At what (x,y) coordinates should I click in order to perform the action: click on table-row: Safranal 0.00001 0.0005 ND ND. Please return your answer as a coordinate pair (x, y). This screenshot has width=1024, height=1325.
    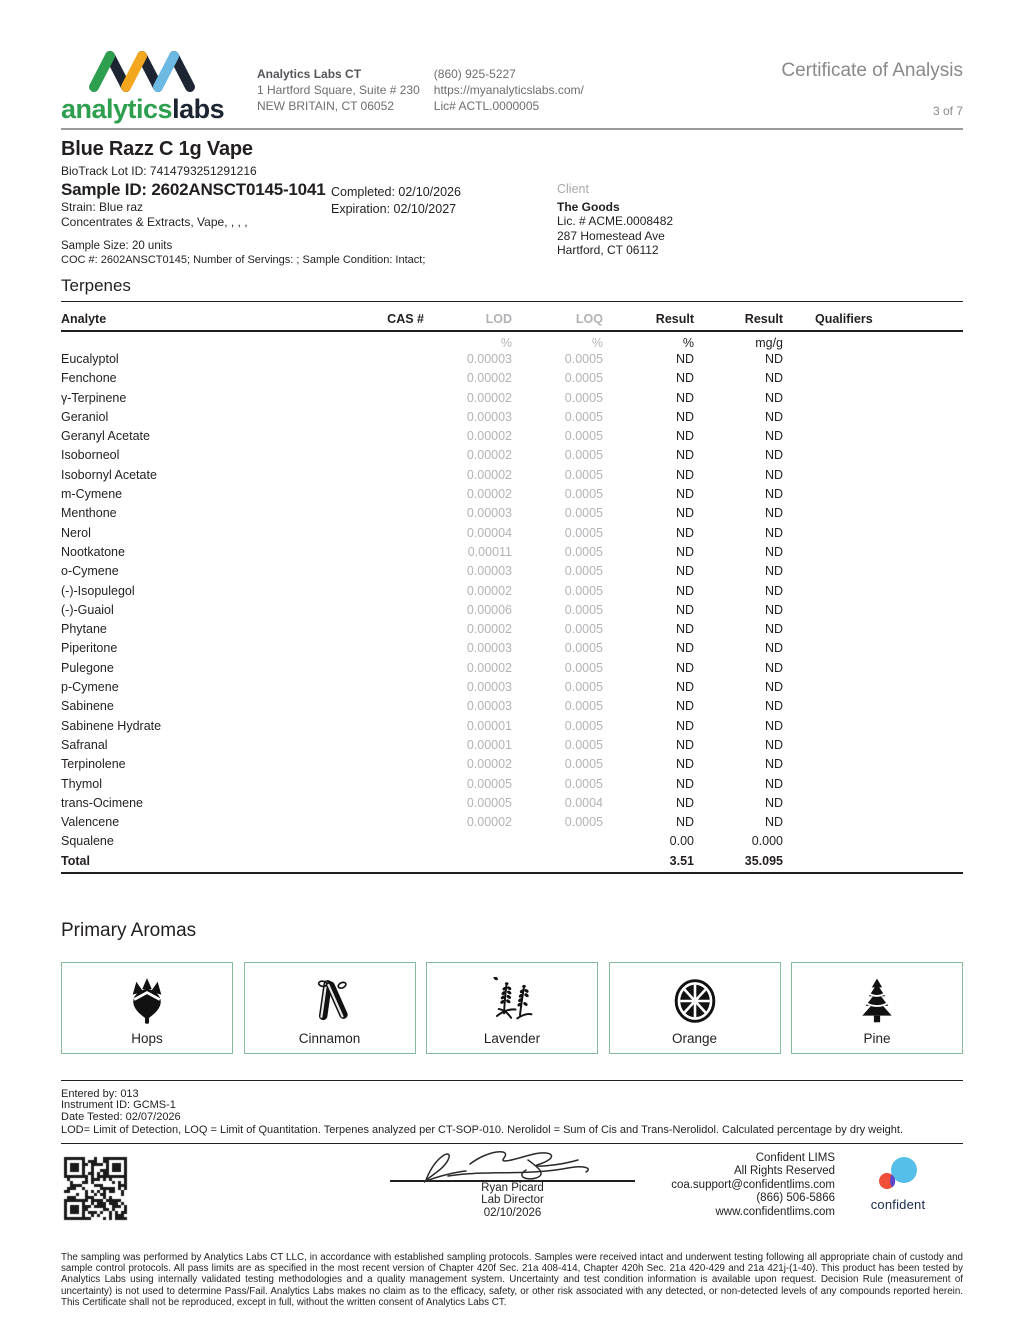
    Looking at the image, I should click on (512, 747).